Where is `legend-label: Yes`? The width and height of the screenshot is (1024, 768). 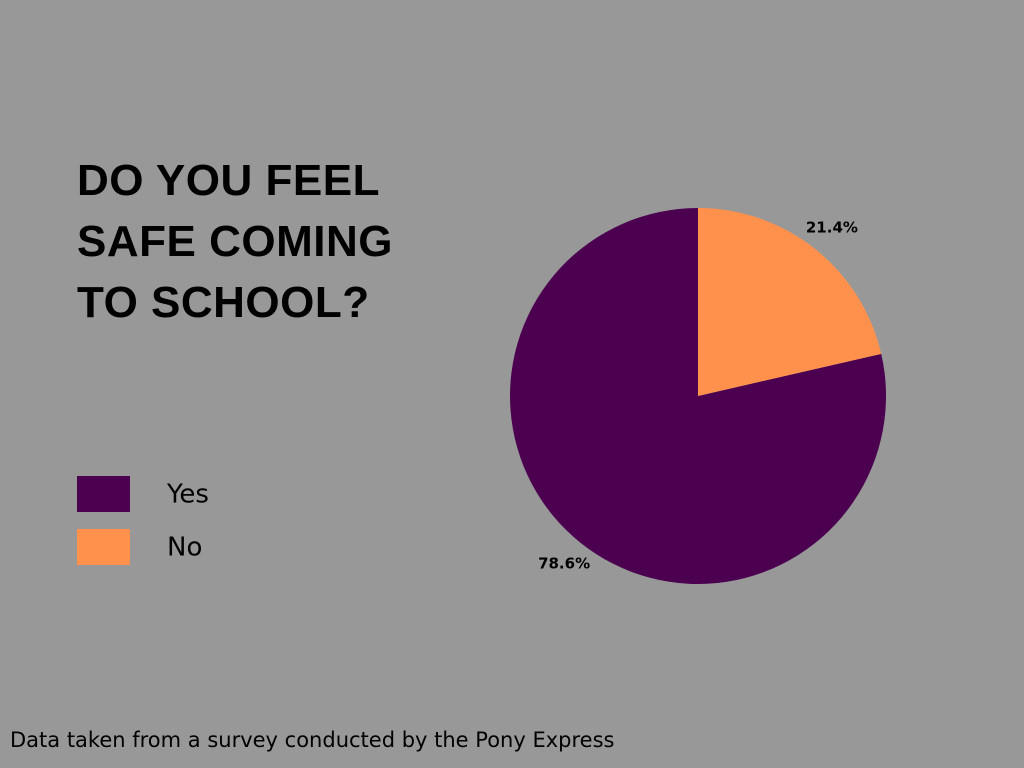
legend-label: Yes is located at coordinates (187, 495).